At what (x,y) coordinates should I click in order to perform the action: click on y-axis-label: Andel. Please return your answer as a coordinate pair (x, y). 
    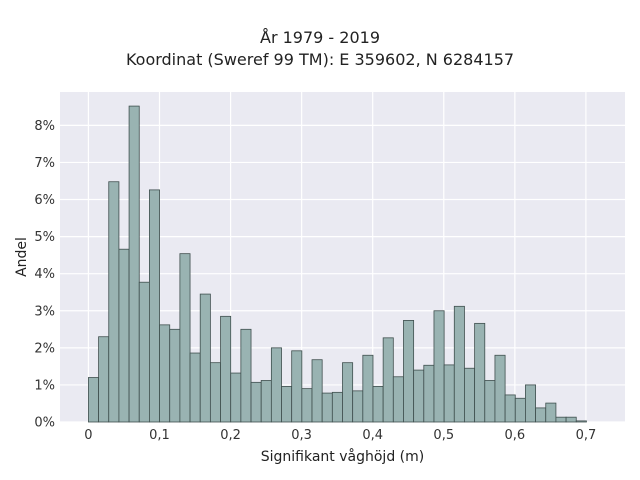
    Looking at the image, I should click on (22, 257).